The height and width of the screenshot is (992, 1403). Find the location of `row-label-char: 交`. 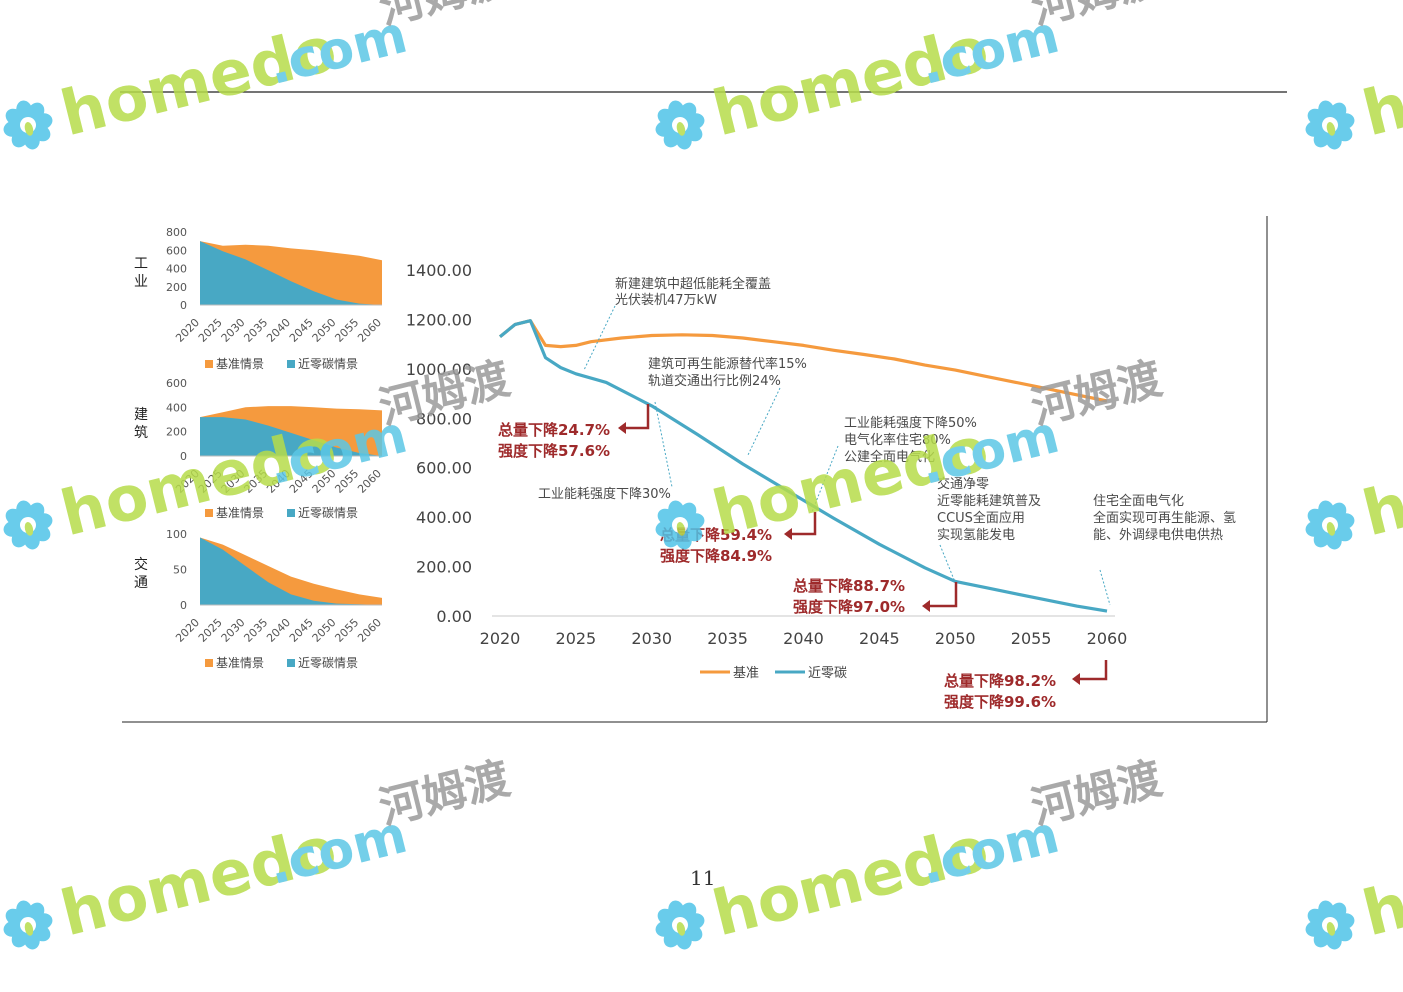

row-label-char: 交 is located at coordinates (141, 564).